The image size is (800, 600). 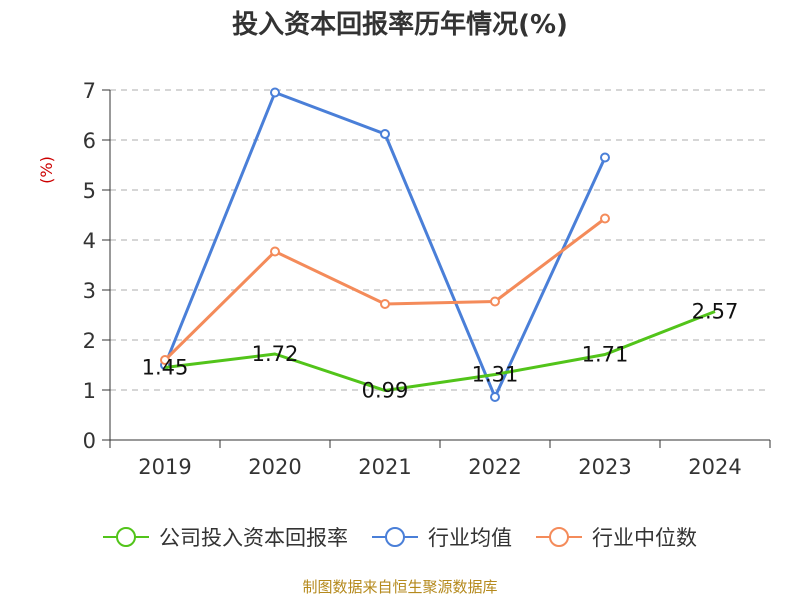 What do you see at coordinates (385, 391) in the screenshot?
I see `data-label: 0.99` at bounding box center [385, 391].